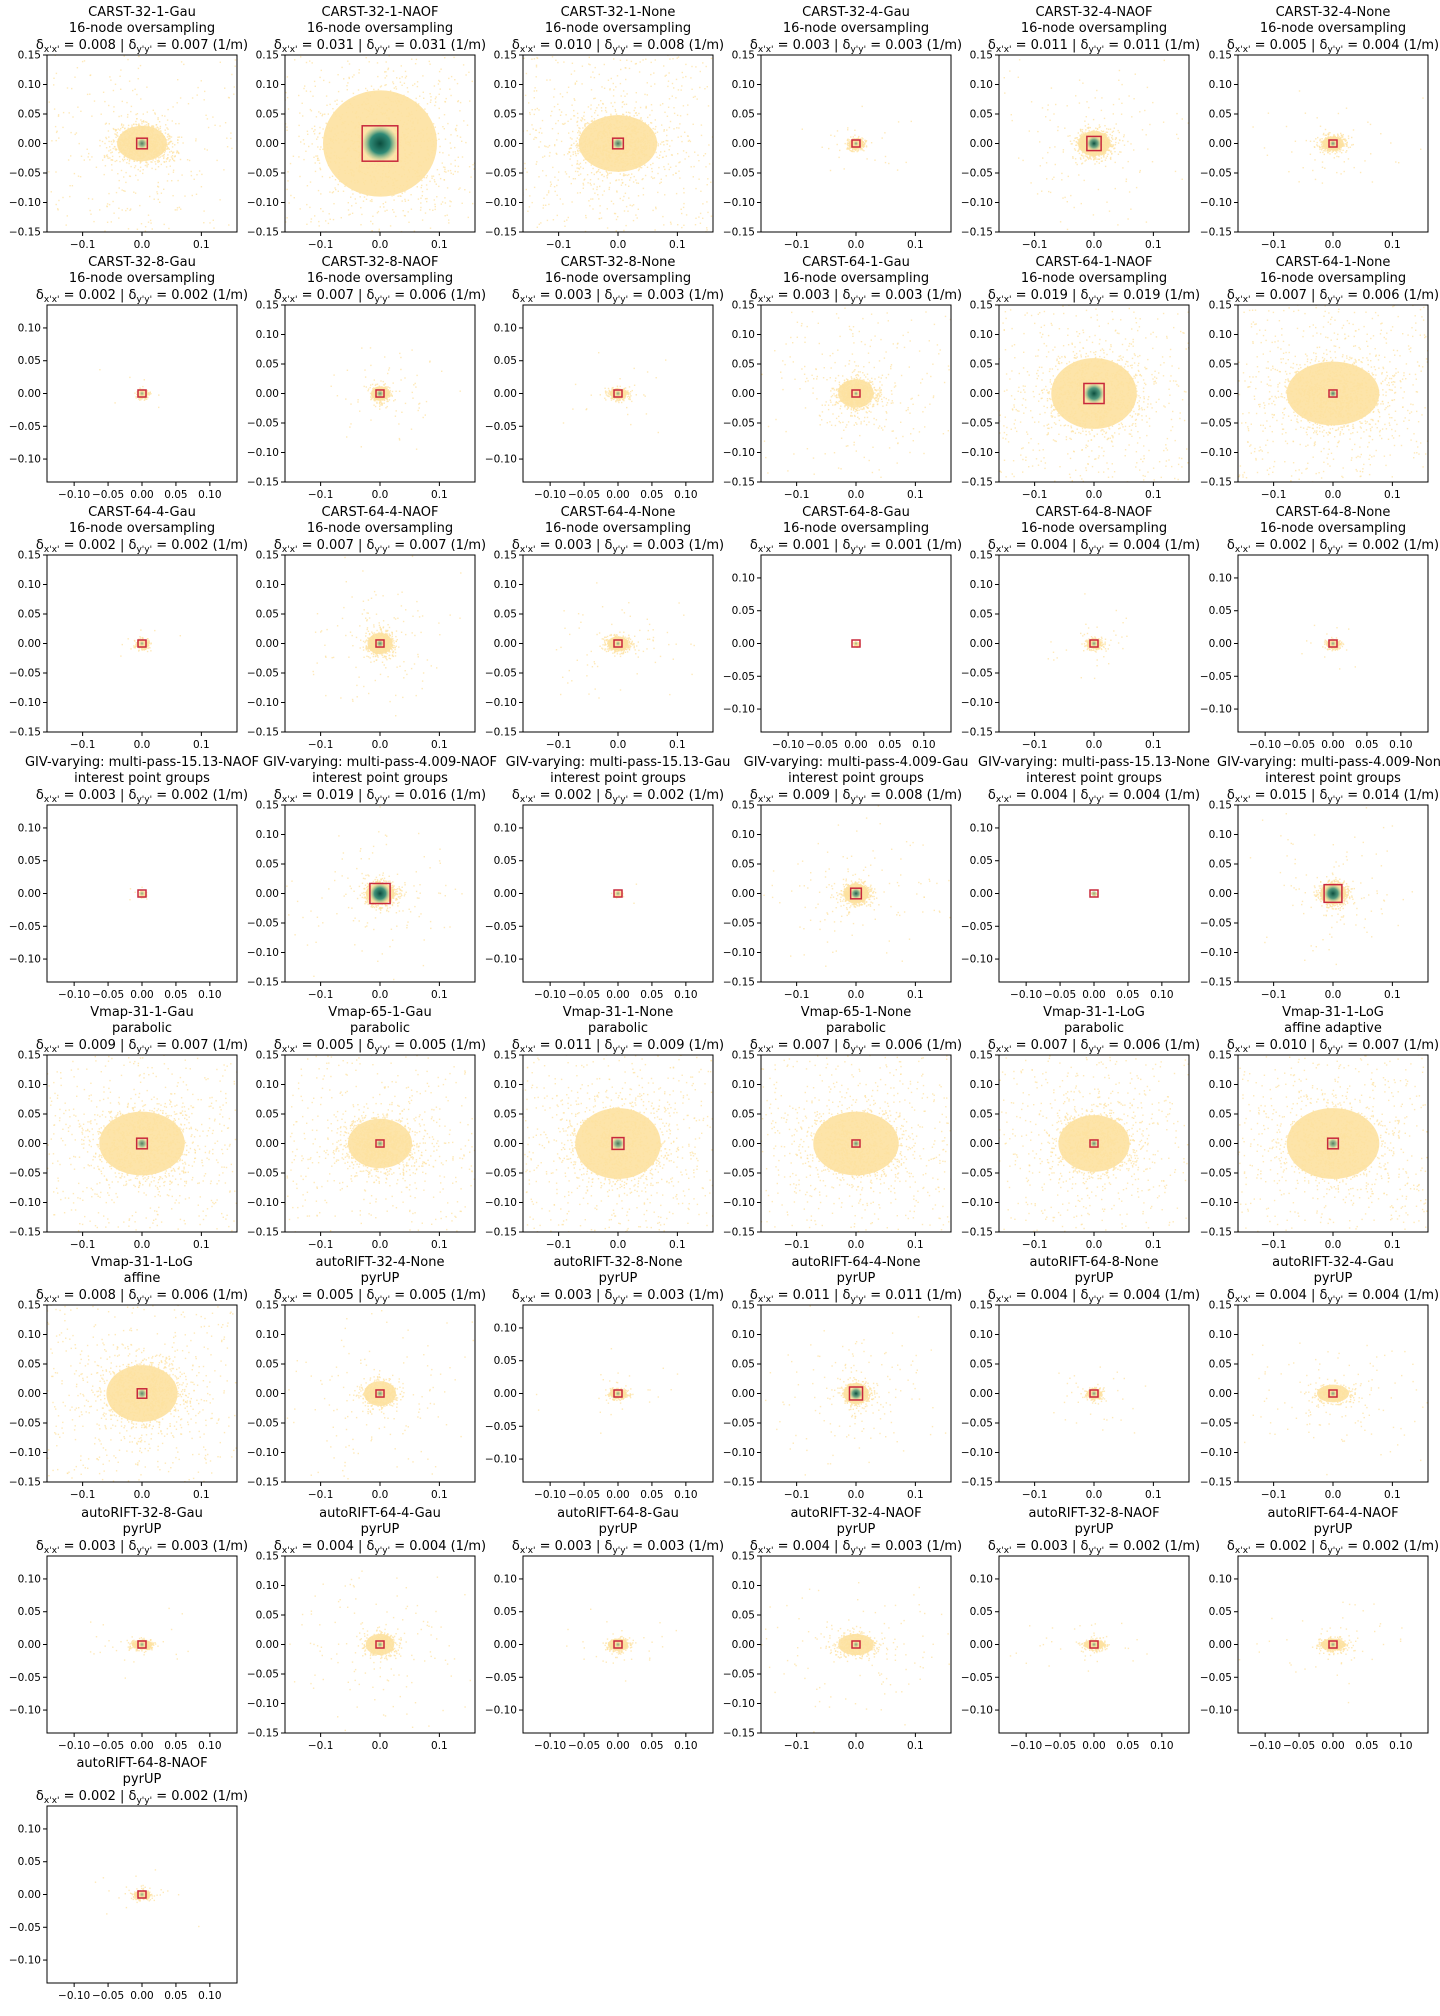 The width and height of the screenshot is (1440, 2016). What do you see at coordinates (618, 245) in the screenshot?
I see `x-tick-label: 0.0` at bounding box center [618, 245].